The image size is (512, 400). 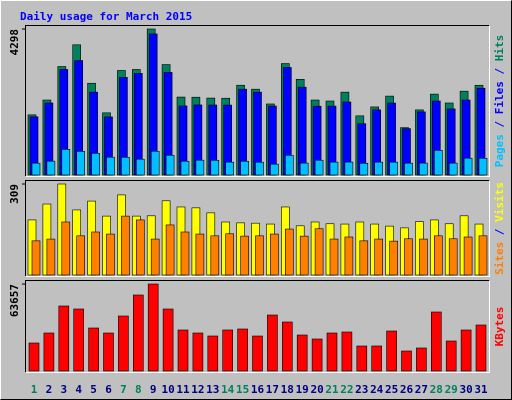 What do you see at coordinates (138, 389) in the screenshot?
I see `x-tick-label: 8` at bounding box center [138, 389].